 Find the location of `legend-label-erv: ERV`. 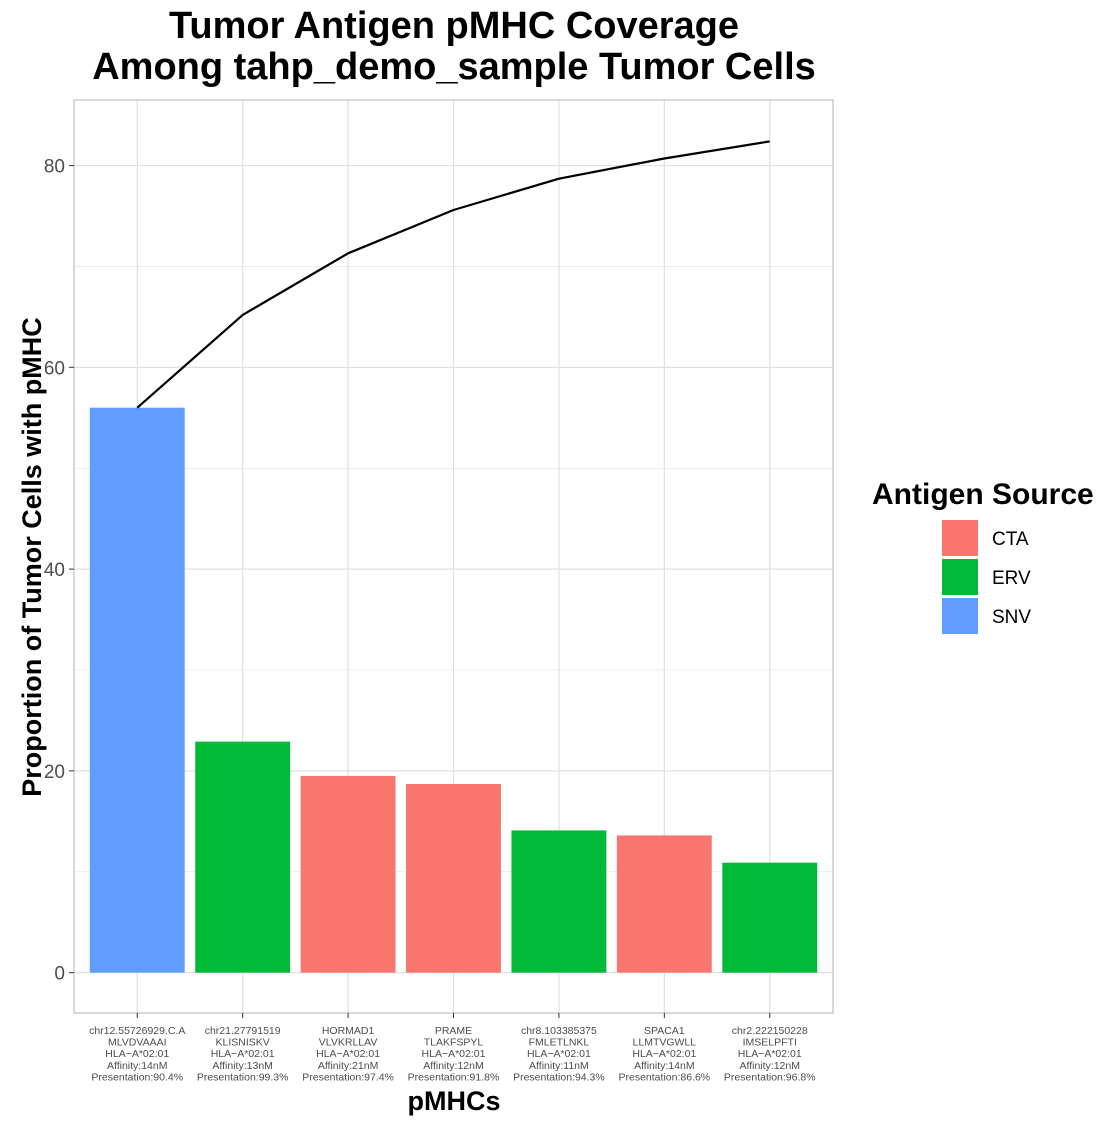

legend-label-erv: ERV is located at coordinates (1011, 578).